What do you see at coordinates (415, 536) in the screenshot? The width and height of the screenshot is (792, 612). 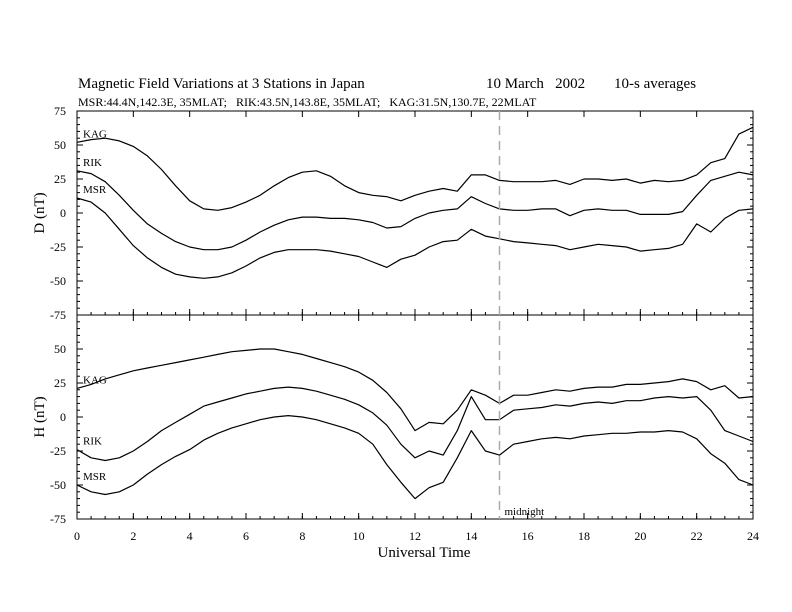 I see `x-tick-label: 12` at bounding box center [415, 536].